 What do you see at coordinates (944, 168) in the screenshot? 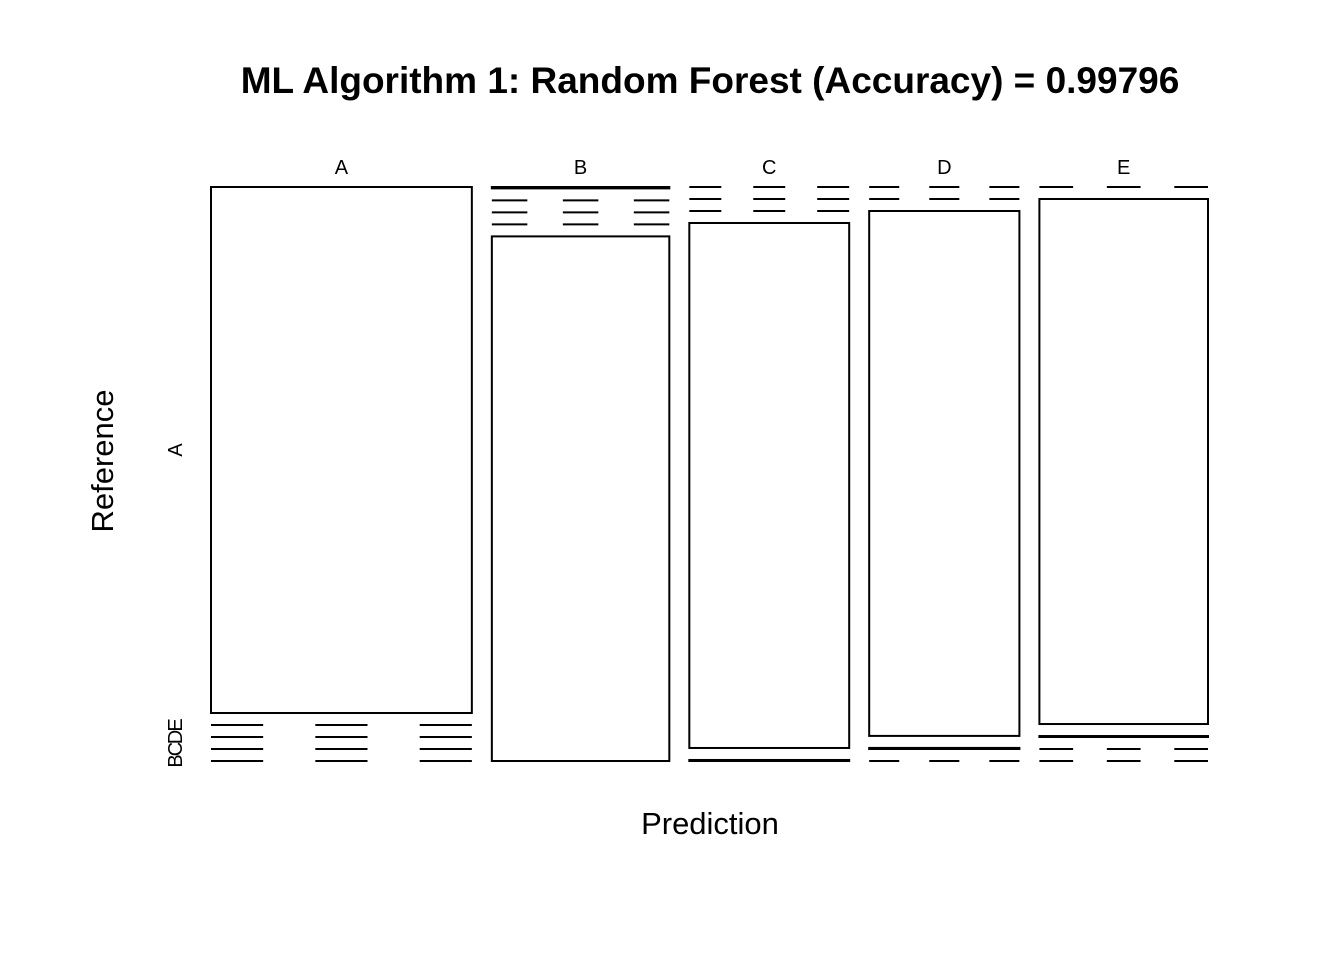
I see `x-tick-label-D: D` at bounding box center [944, 168].